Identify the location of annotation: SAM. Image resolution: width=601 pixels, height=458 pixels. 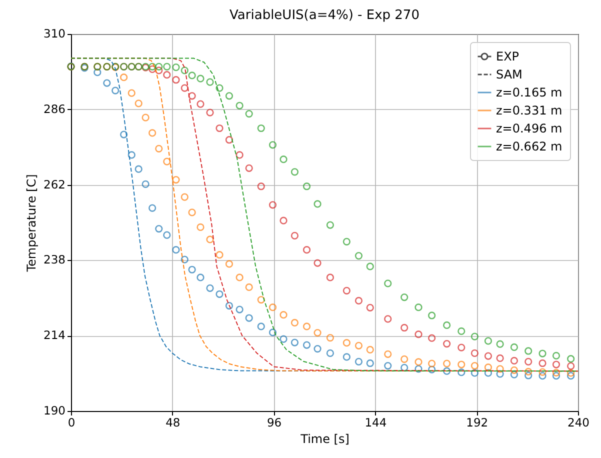
(509, 75).